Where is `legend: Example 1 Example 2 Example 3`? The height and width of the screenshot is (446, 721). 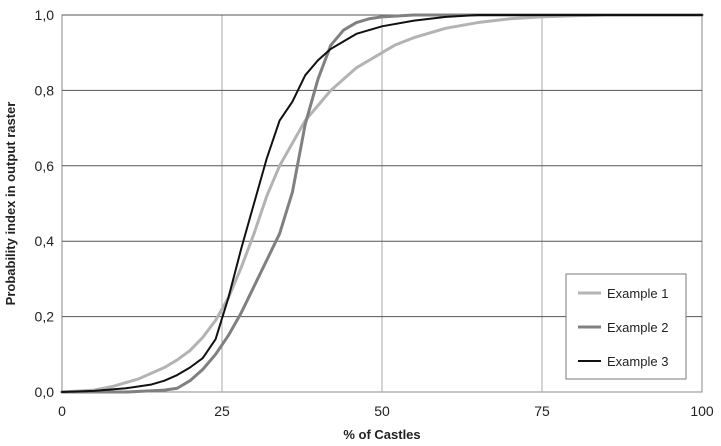
legend: Example 1 Example 2 Example 3 is located at coordinates (626, 326).